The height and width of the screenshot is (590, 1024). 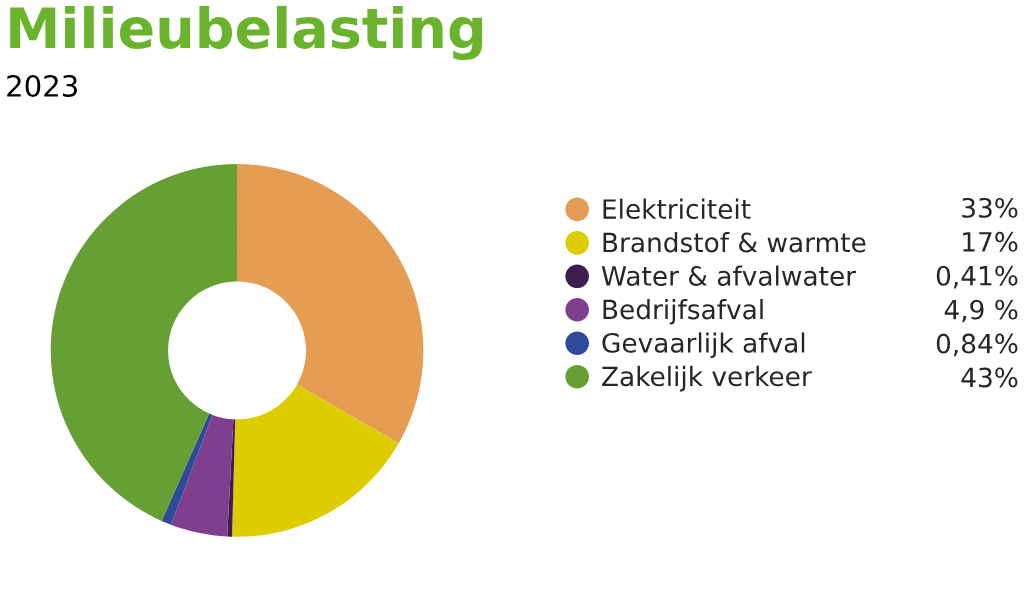 What do you see at coordinates (989, 377) in the screenshot?
I see `data-label: 43%` at bounding box center [989, 377].